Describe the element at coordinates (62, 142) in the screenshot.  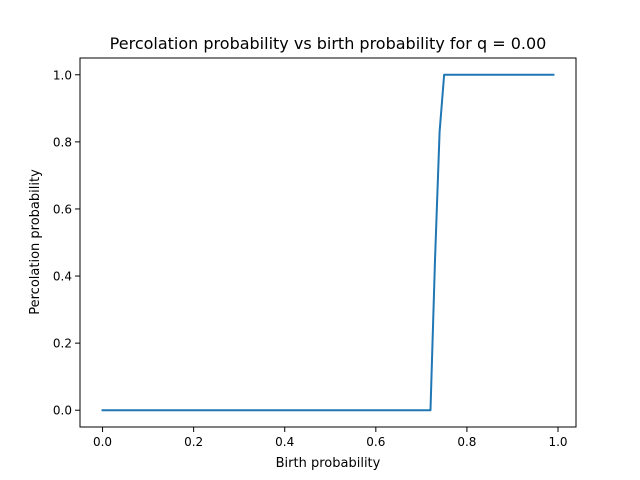
I see `y-tick-label-4: 0.8` at that location.